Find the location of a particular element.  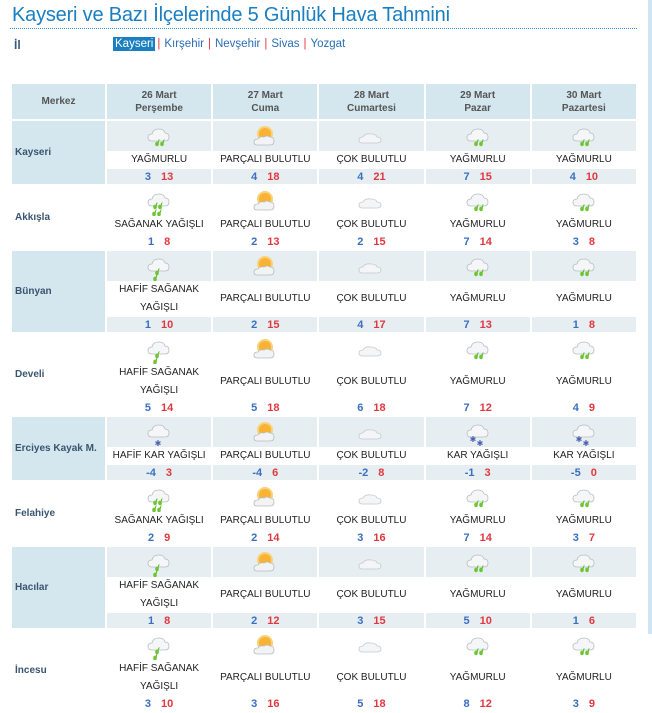

max-temp: 7 is located at coordinates (591, 537).